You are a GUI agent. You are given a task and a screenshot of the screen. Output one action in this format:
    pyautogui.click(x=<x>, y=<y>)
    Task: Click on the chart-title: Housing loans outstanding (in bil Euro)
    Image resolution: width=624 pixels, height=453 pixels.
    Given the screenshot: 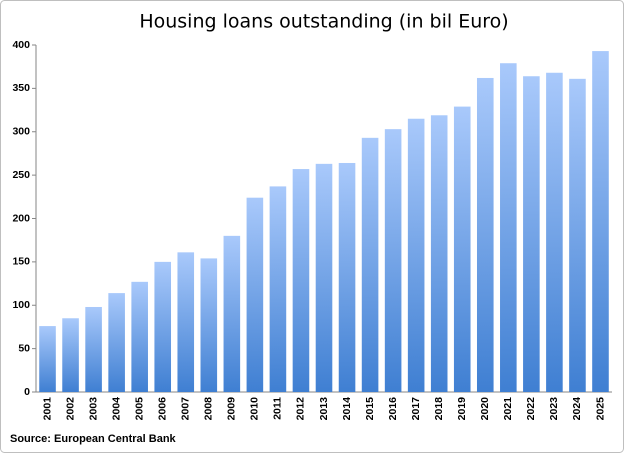 What is the action you would take?
    pyautogui.click(x=323, y=22)
    